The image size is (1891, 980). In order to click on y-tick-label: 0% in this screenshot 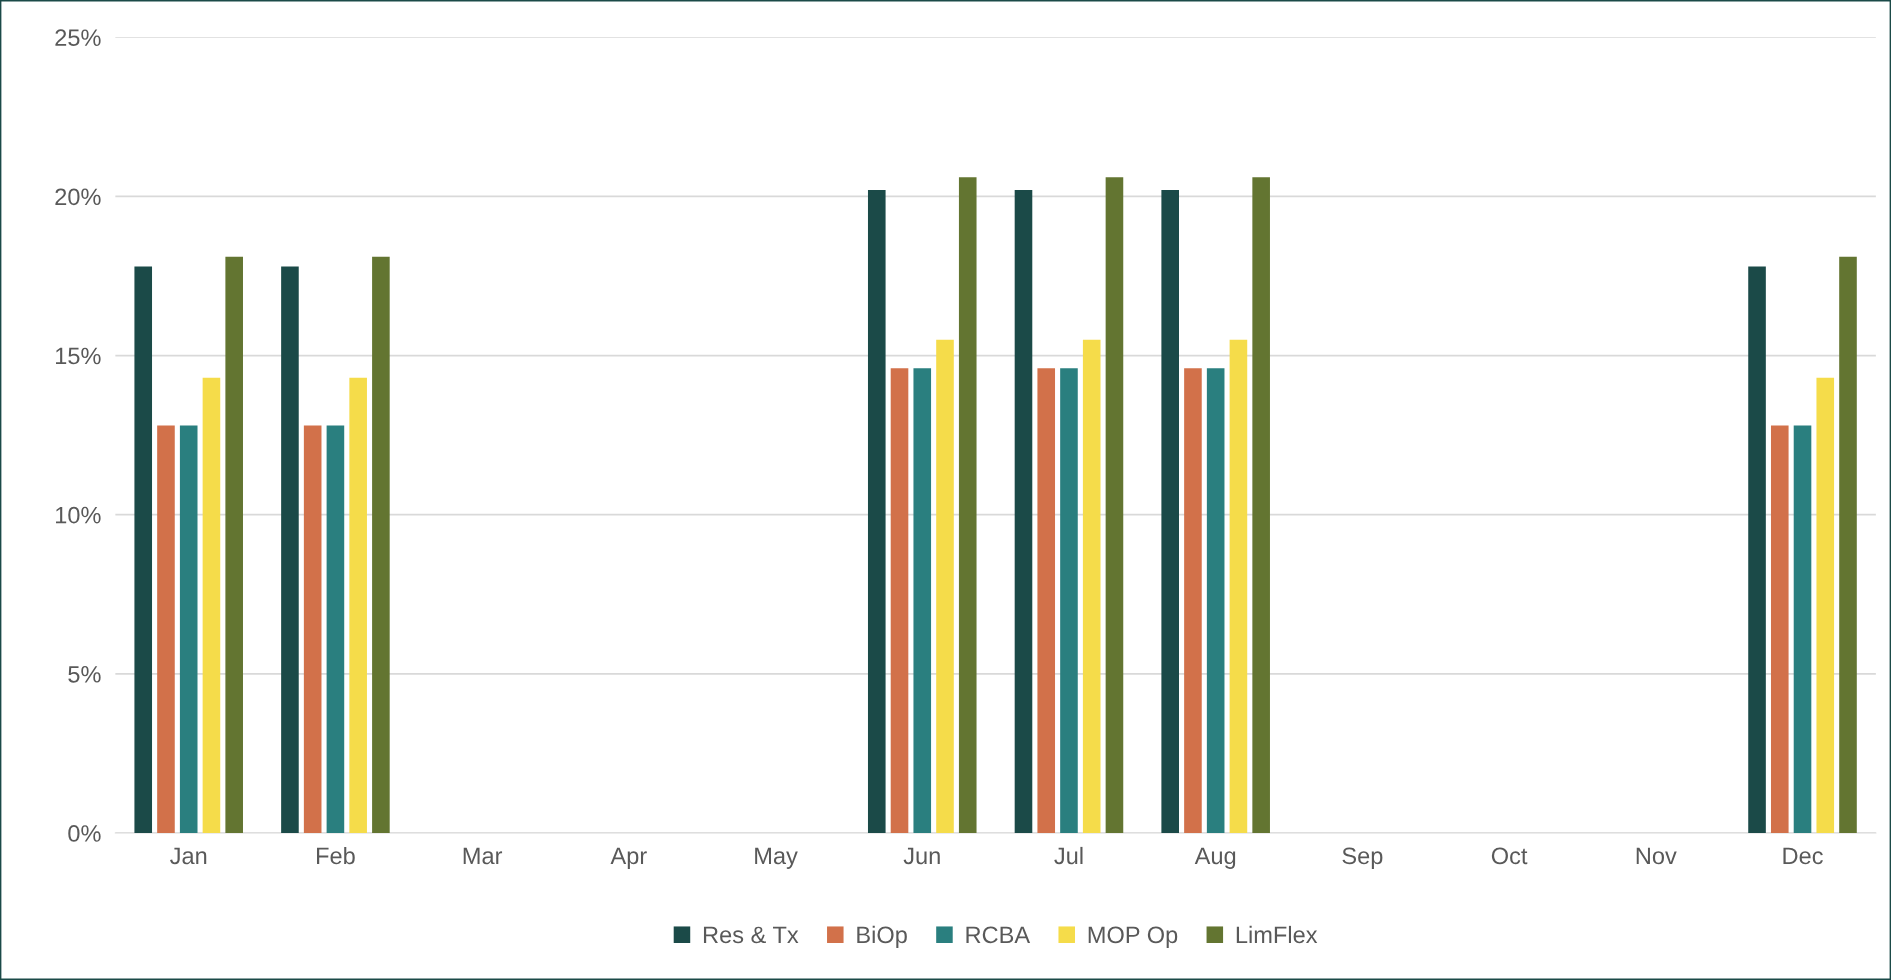, I will do `click(84, 833)`.